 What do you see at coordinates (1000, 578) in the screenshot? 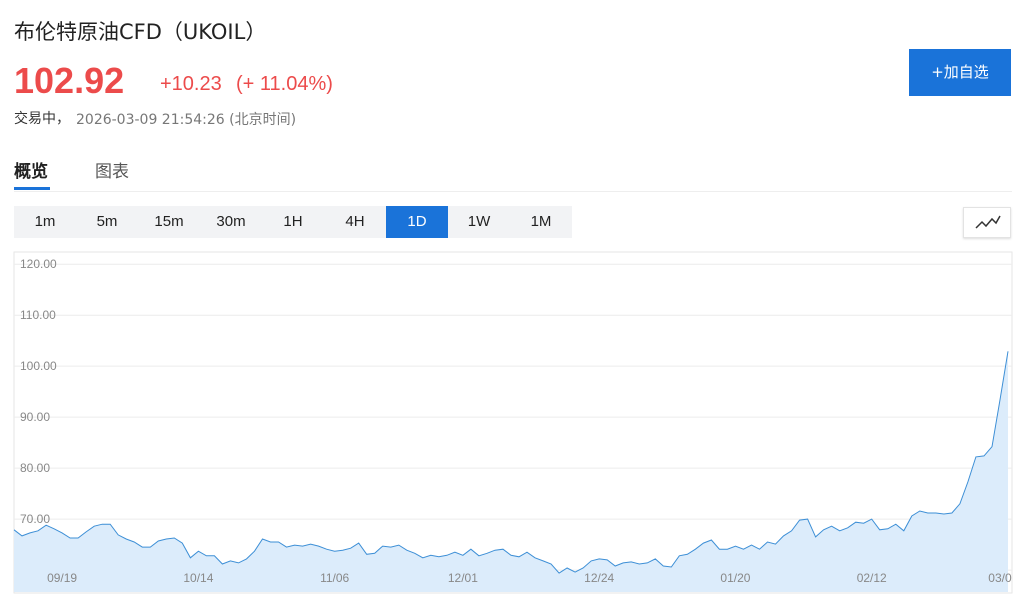
I see `x-tick-label: 03/0` at bounding box center [1000, 578].